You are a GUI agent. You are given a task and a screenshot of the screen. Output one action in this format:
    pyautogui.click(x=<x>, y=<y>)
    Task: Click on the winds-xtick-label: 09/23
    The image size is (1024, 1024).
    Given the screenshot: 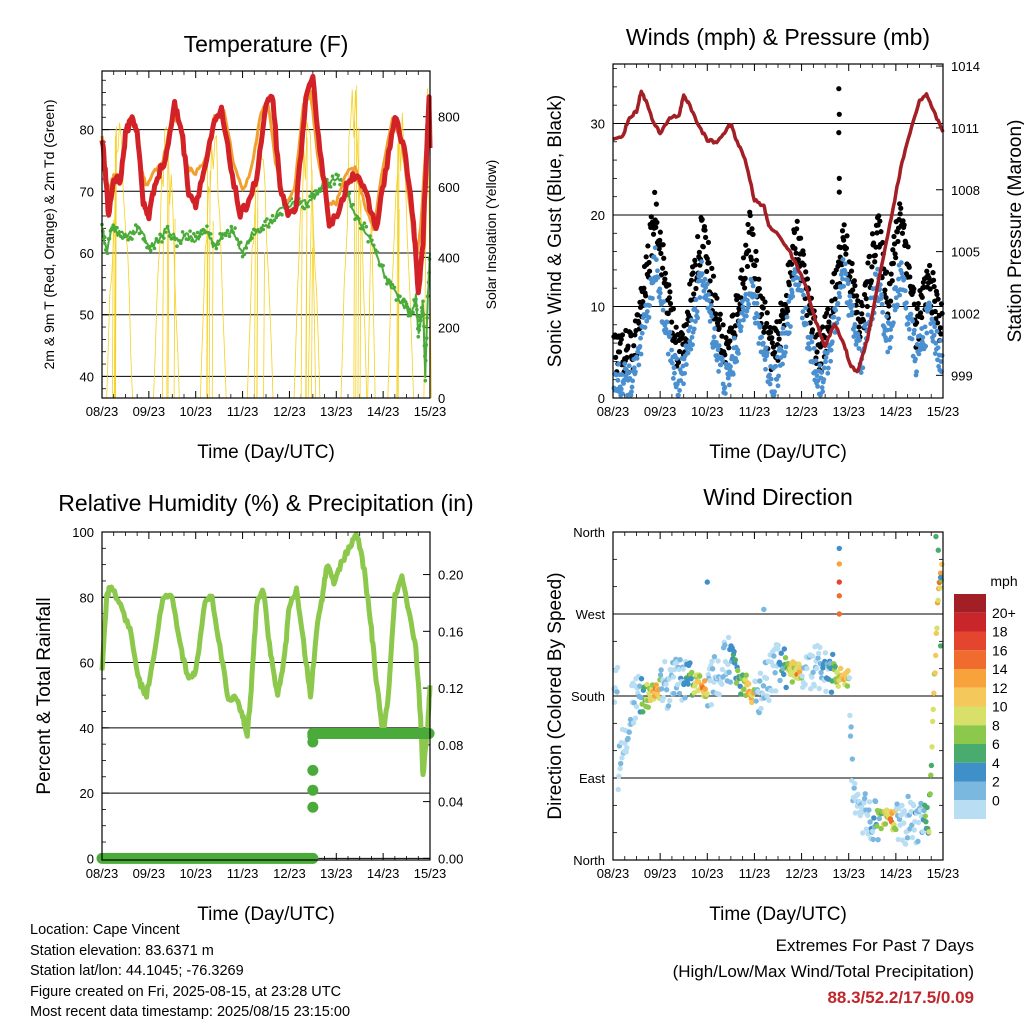 What is the action you would take?
    pyautogui.click(x=660, y=411)
    